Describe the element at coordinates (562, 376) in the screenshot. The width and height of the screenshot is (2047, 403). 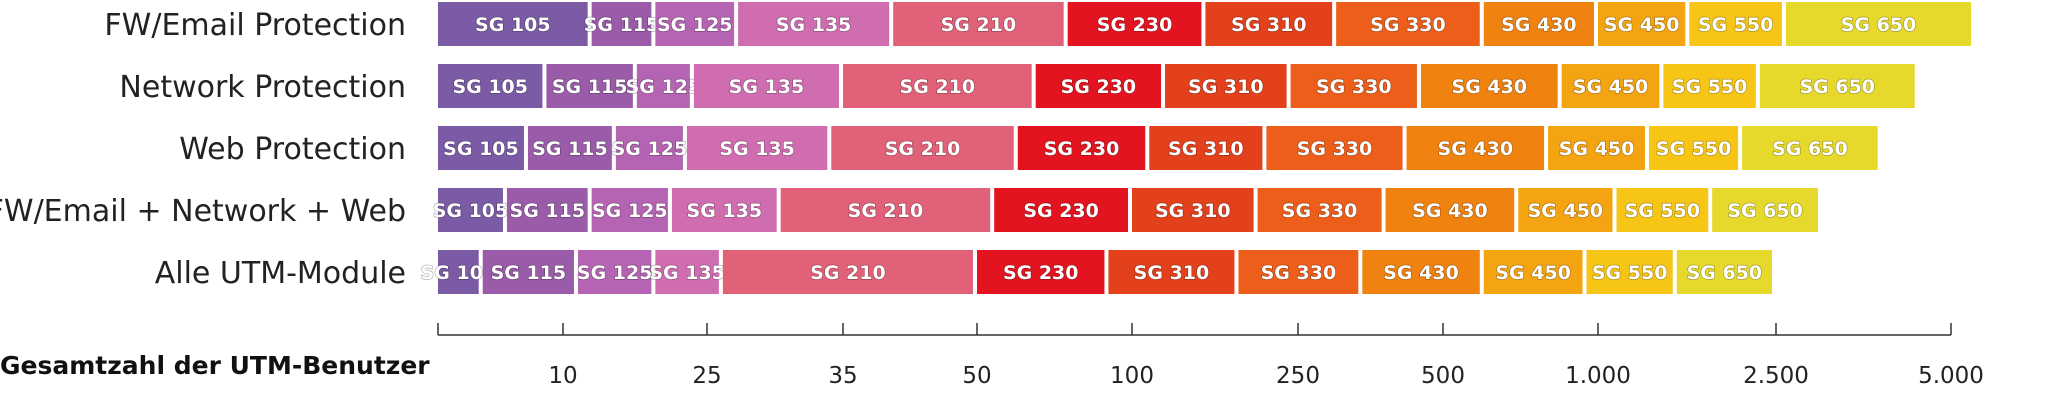
I see `tick-label: 10` at that location.